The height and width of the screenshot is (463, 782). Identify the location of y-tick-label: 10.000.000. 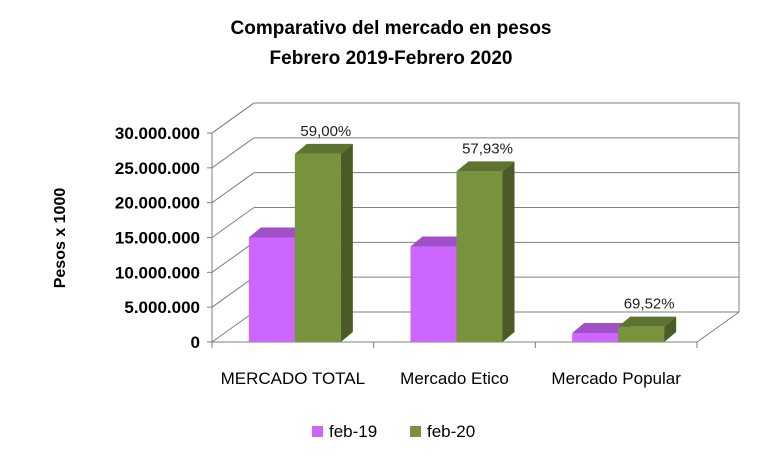
(157, 272).